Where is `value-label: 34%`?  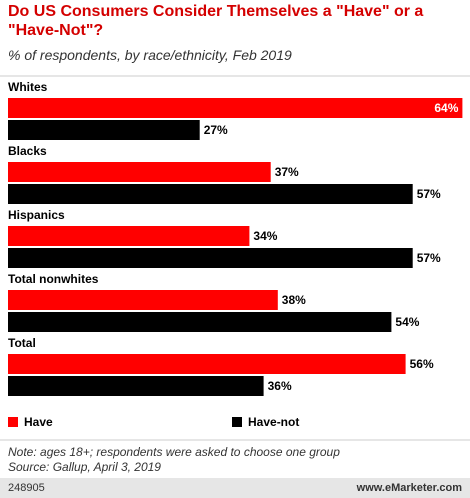
value-label: 34% is located at coordinates (265, 236).